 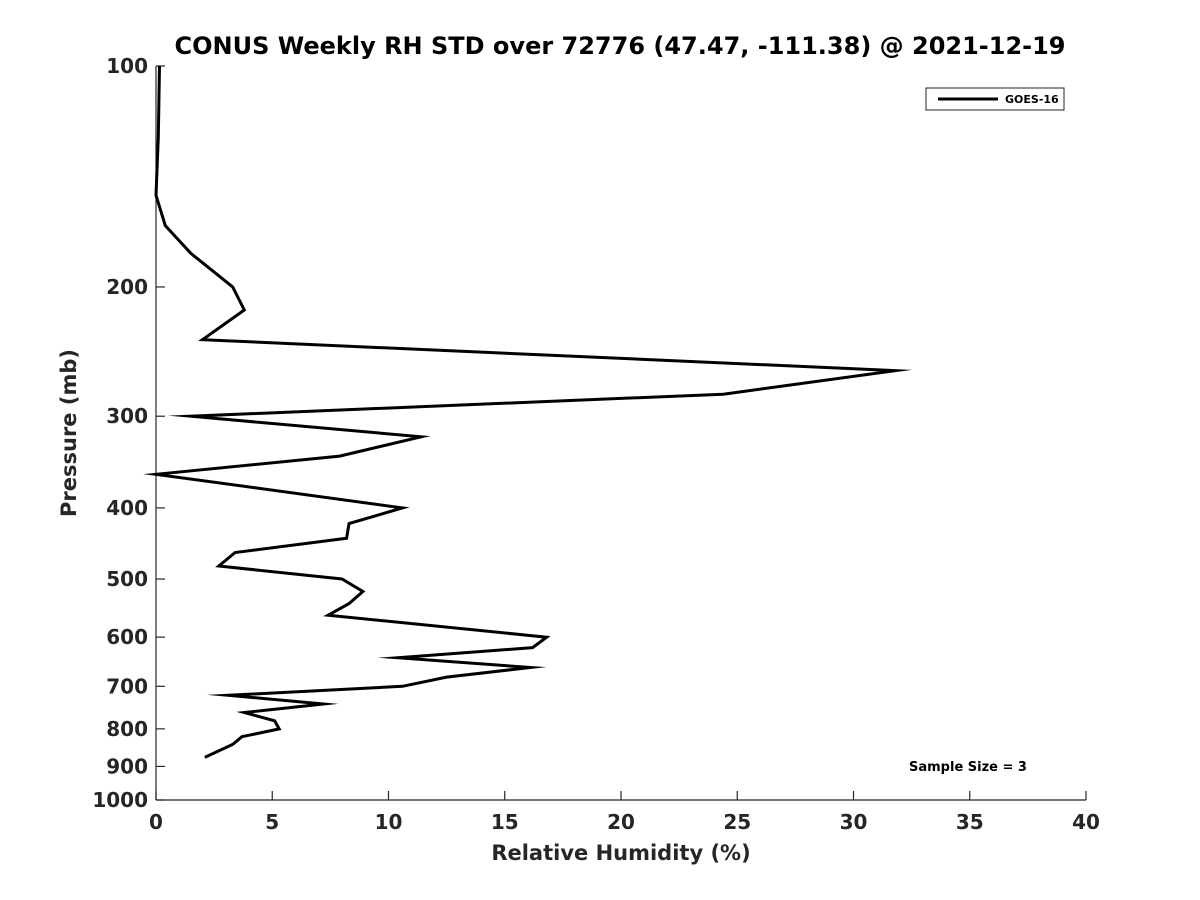 I want to click on x-tick-label: 25, so click(x=737, y=822).